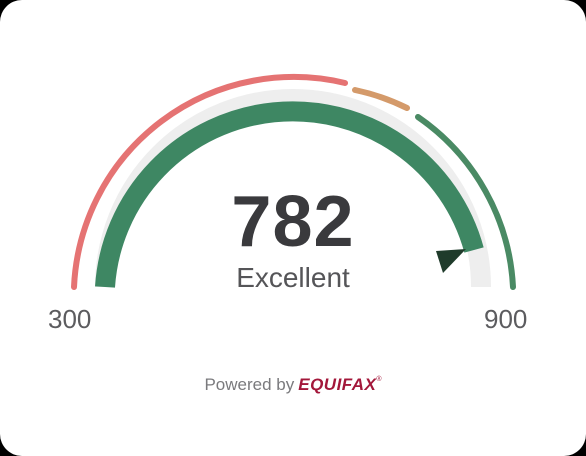 The width and height of the screenshot is (586, 456). I want to click on powered-by-label: Powered by, so click(249, 384).